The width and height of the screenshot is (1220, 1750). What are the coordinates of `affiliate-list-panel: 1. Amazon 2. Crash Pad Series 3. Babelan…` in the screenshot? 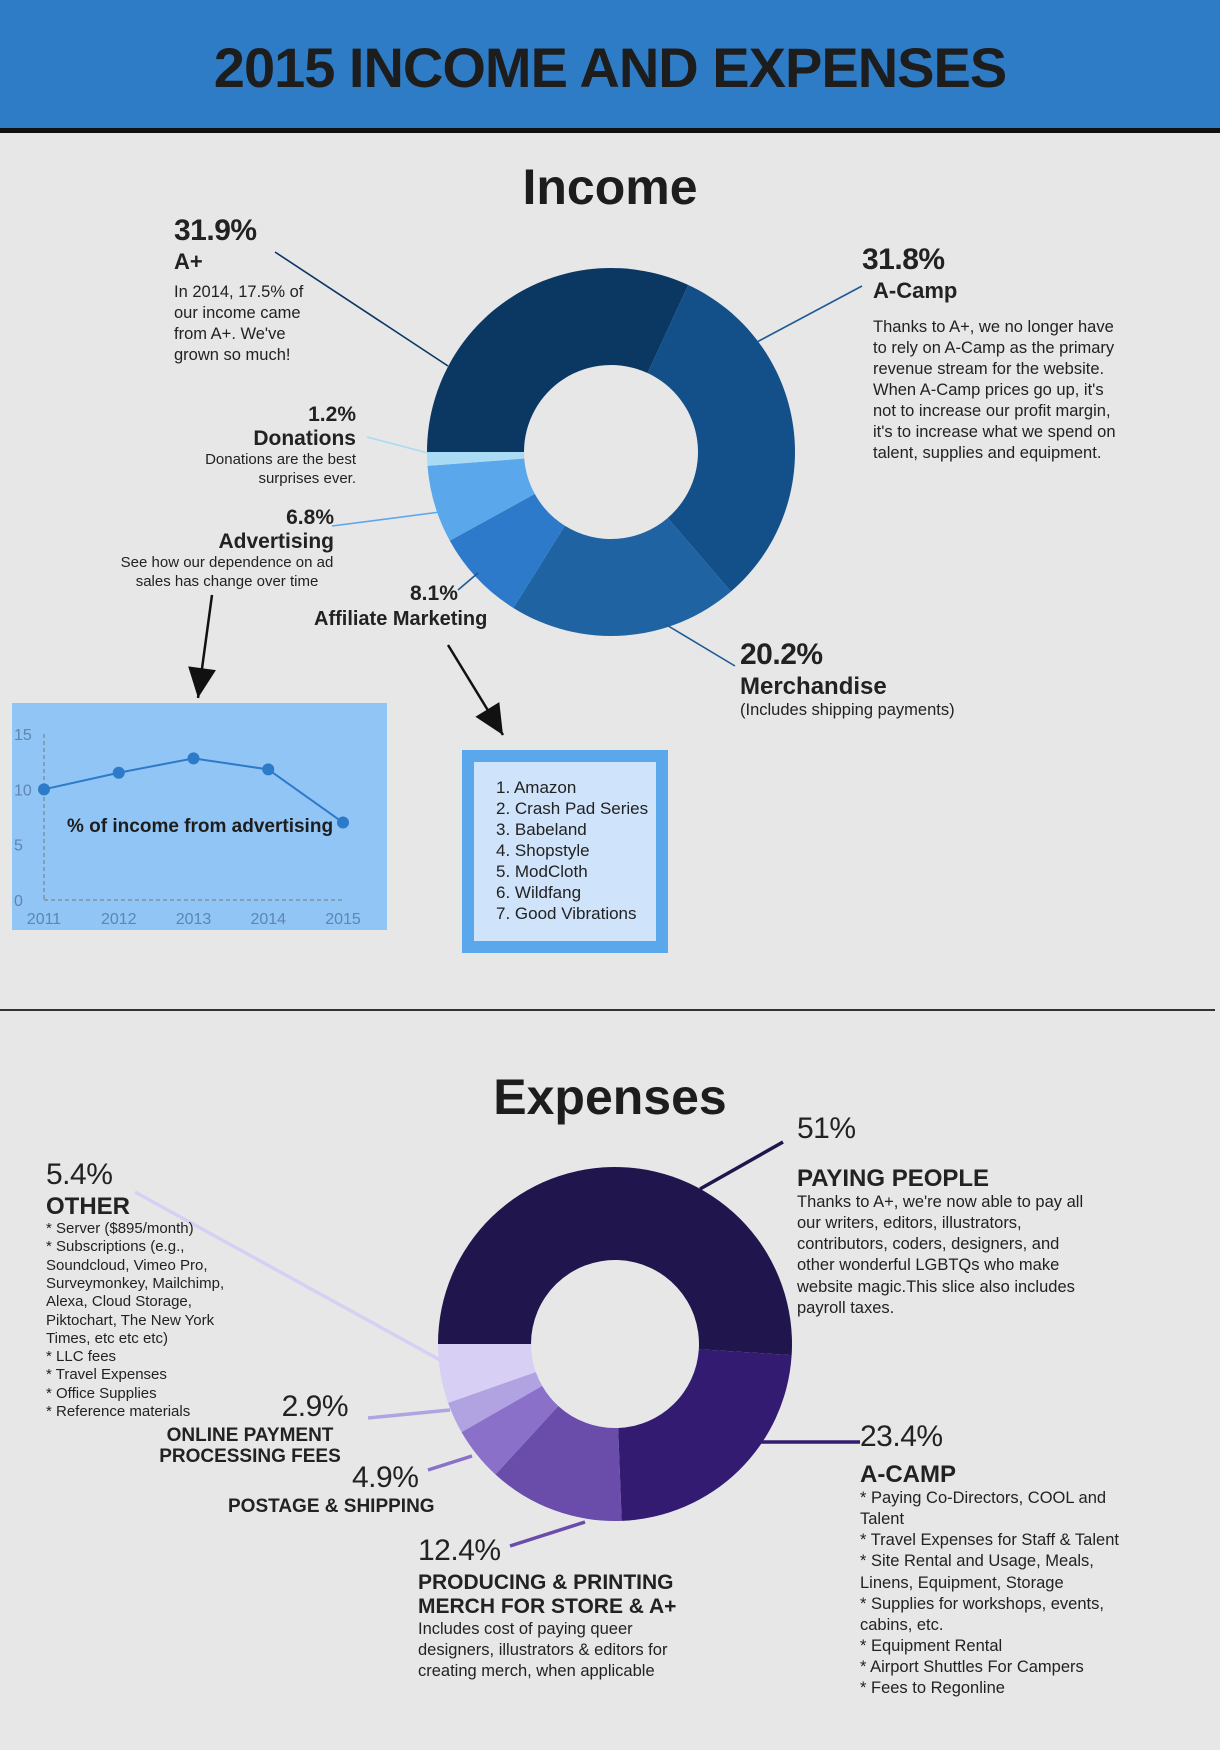 It's located at (565, 851).